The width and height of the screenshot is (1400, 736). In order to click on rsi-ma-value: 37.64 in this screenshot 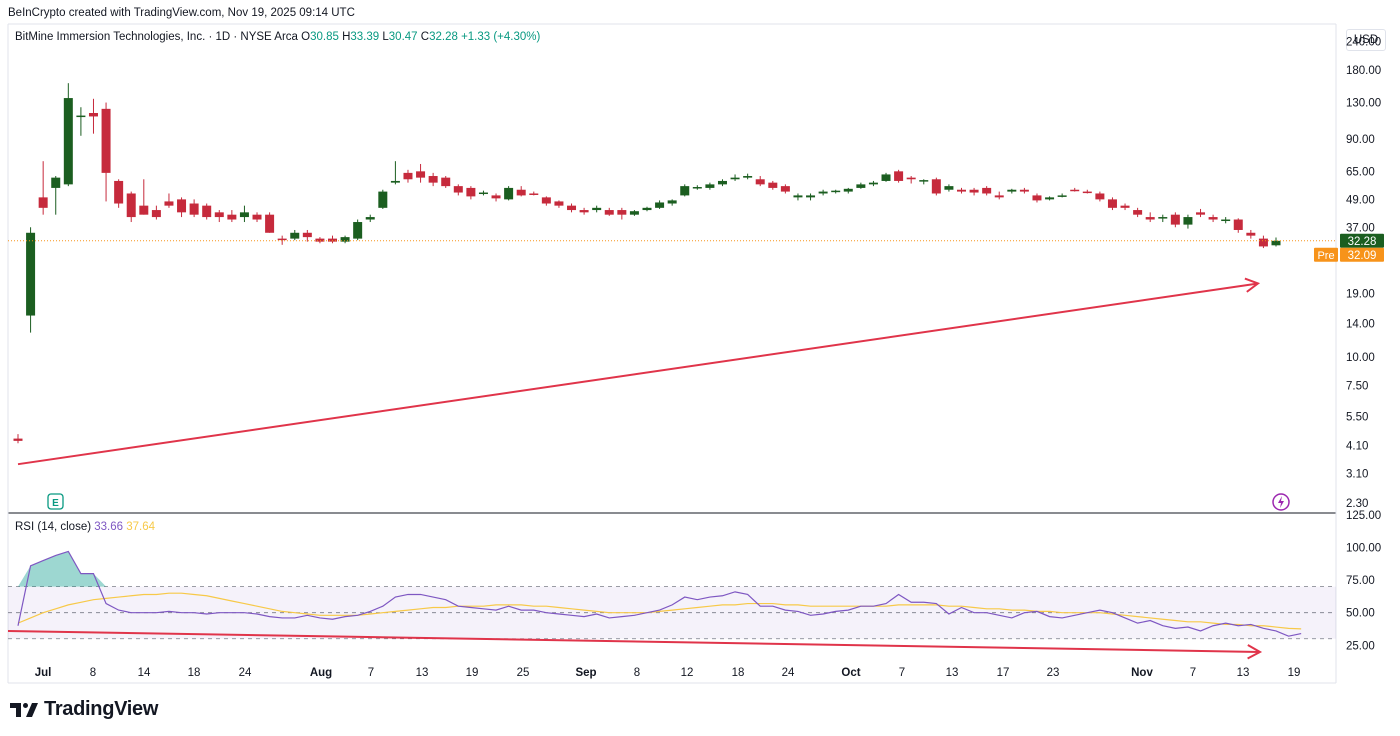, I will do `click(141, 527)`.